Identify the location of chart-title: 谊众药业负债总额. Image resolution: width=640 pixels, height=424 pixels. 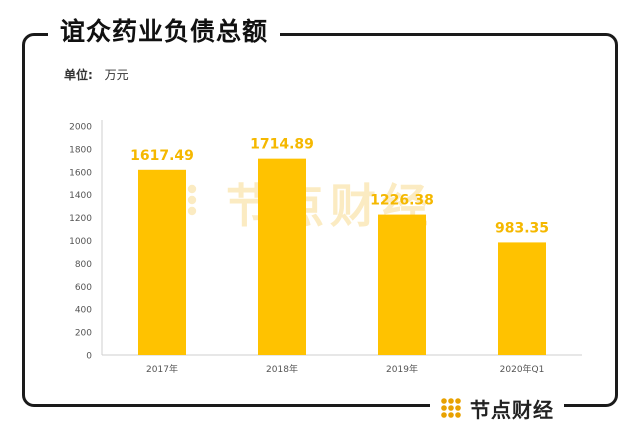
(164, 32).